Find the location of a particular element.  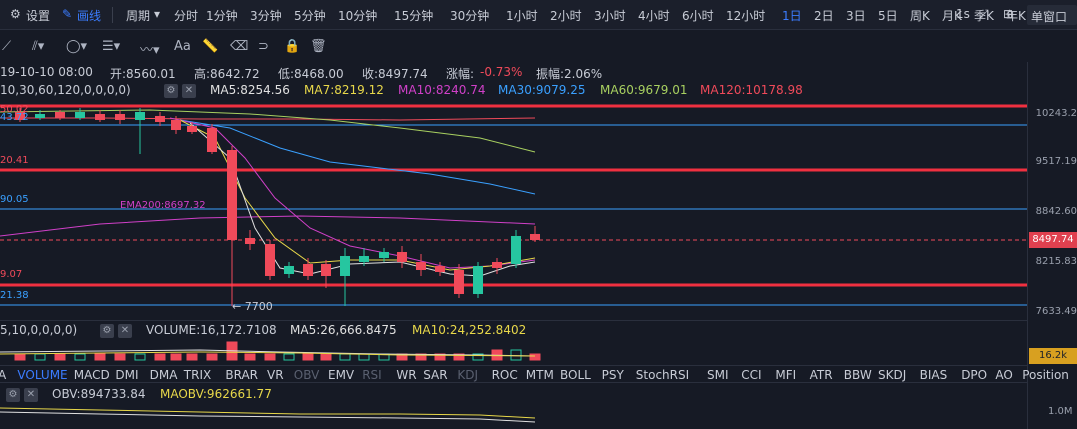

interval-1: 1分钟 is located at coordinates (222, 16).